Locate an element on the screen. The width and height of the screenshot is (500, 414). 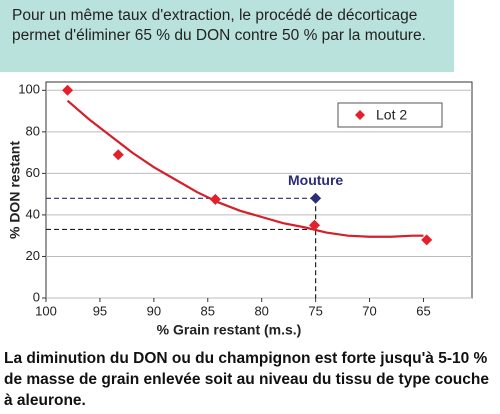
x-tick-label: 100 is located at coordinates (46, 310).